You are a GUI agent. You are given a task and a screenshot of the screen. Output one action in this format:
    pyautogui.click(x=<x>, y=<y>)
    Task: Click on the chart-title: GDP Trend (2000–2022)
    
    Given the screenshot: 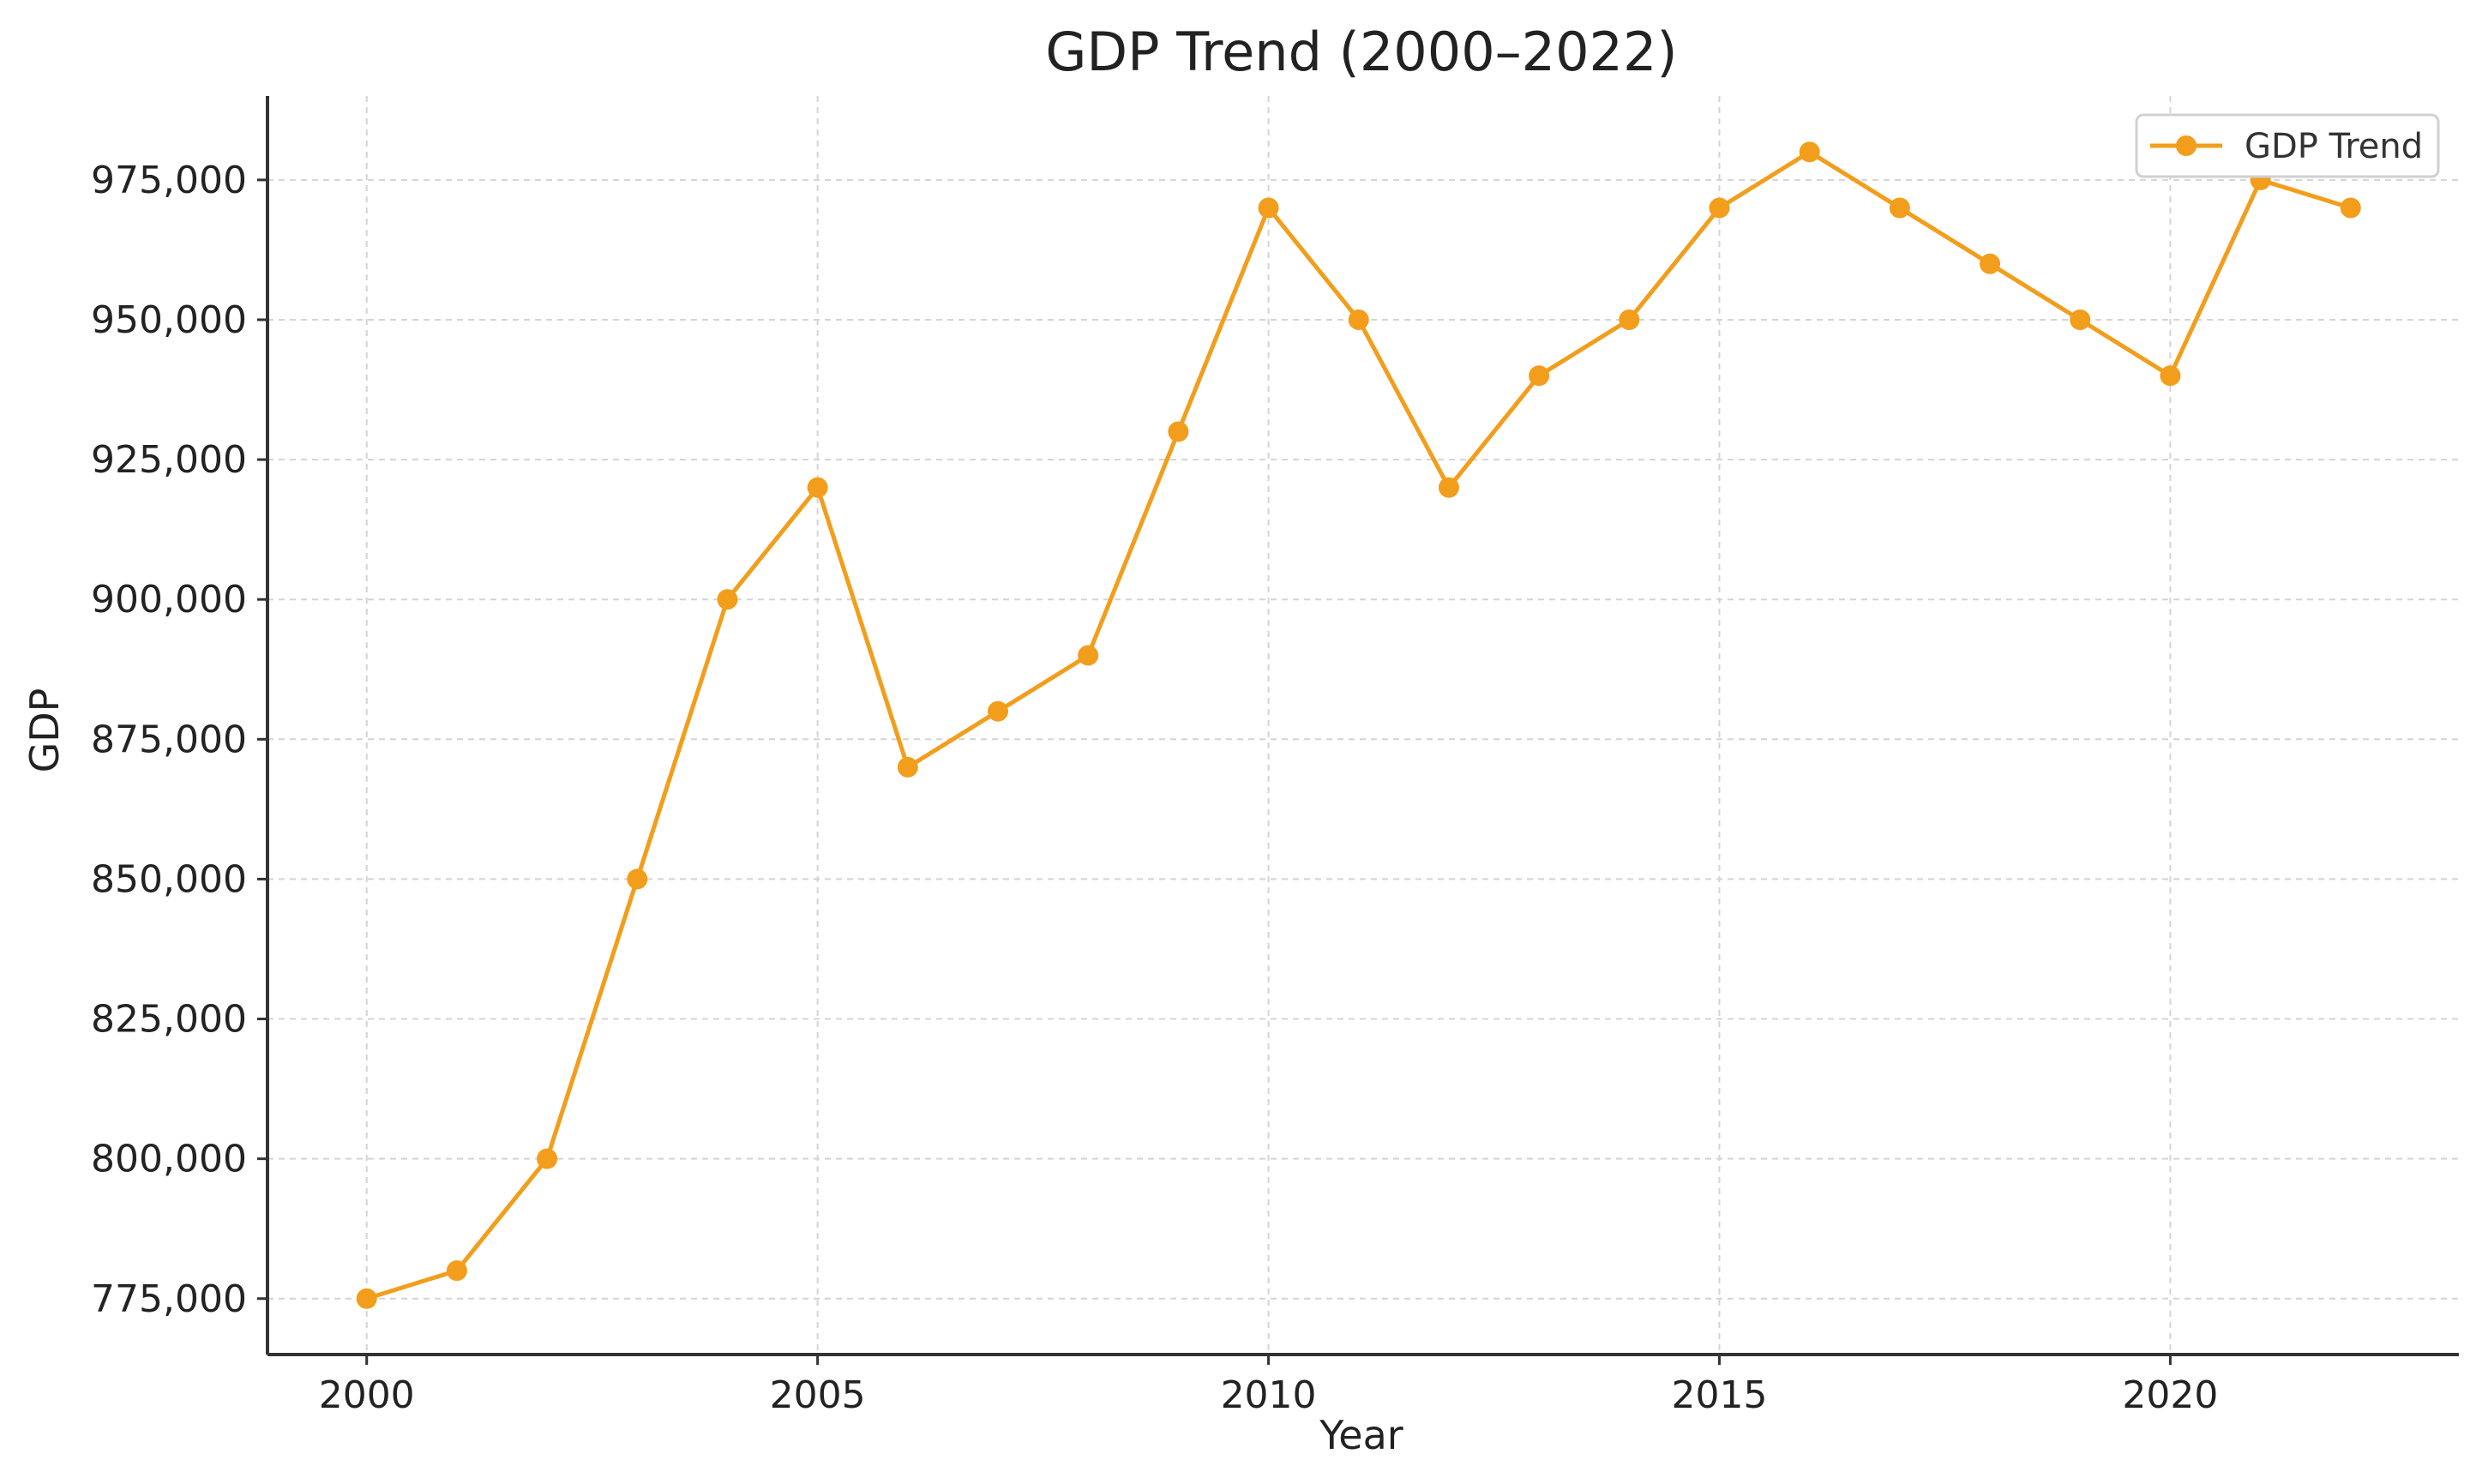 What is the action you would take?
    pyautogui.click(x=1361, y=52)
    